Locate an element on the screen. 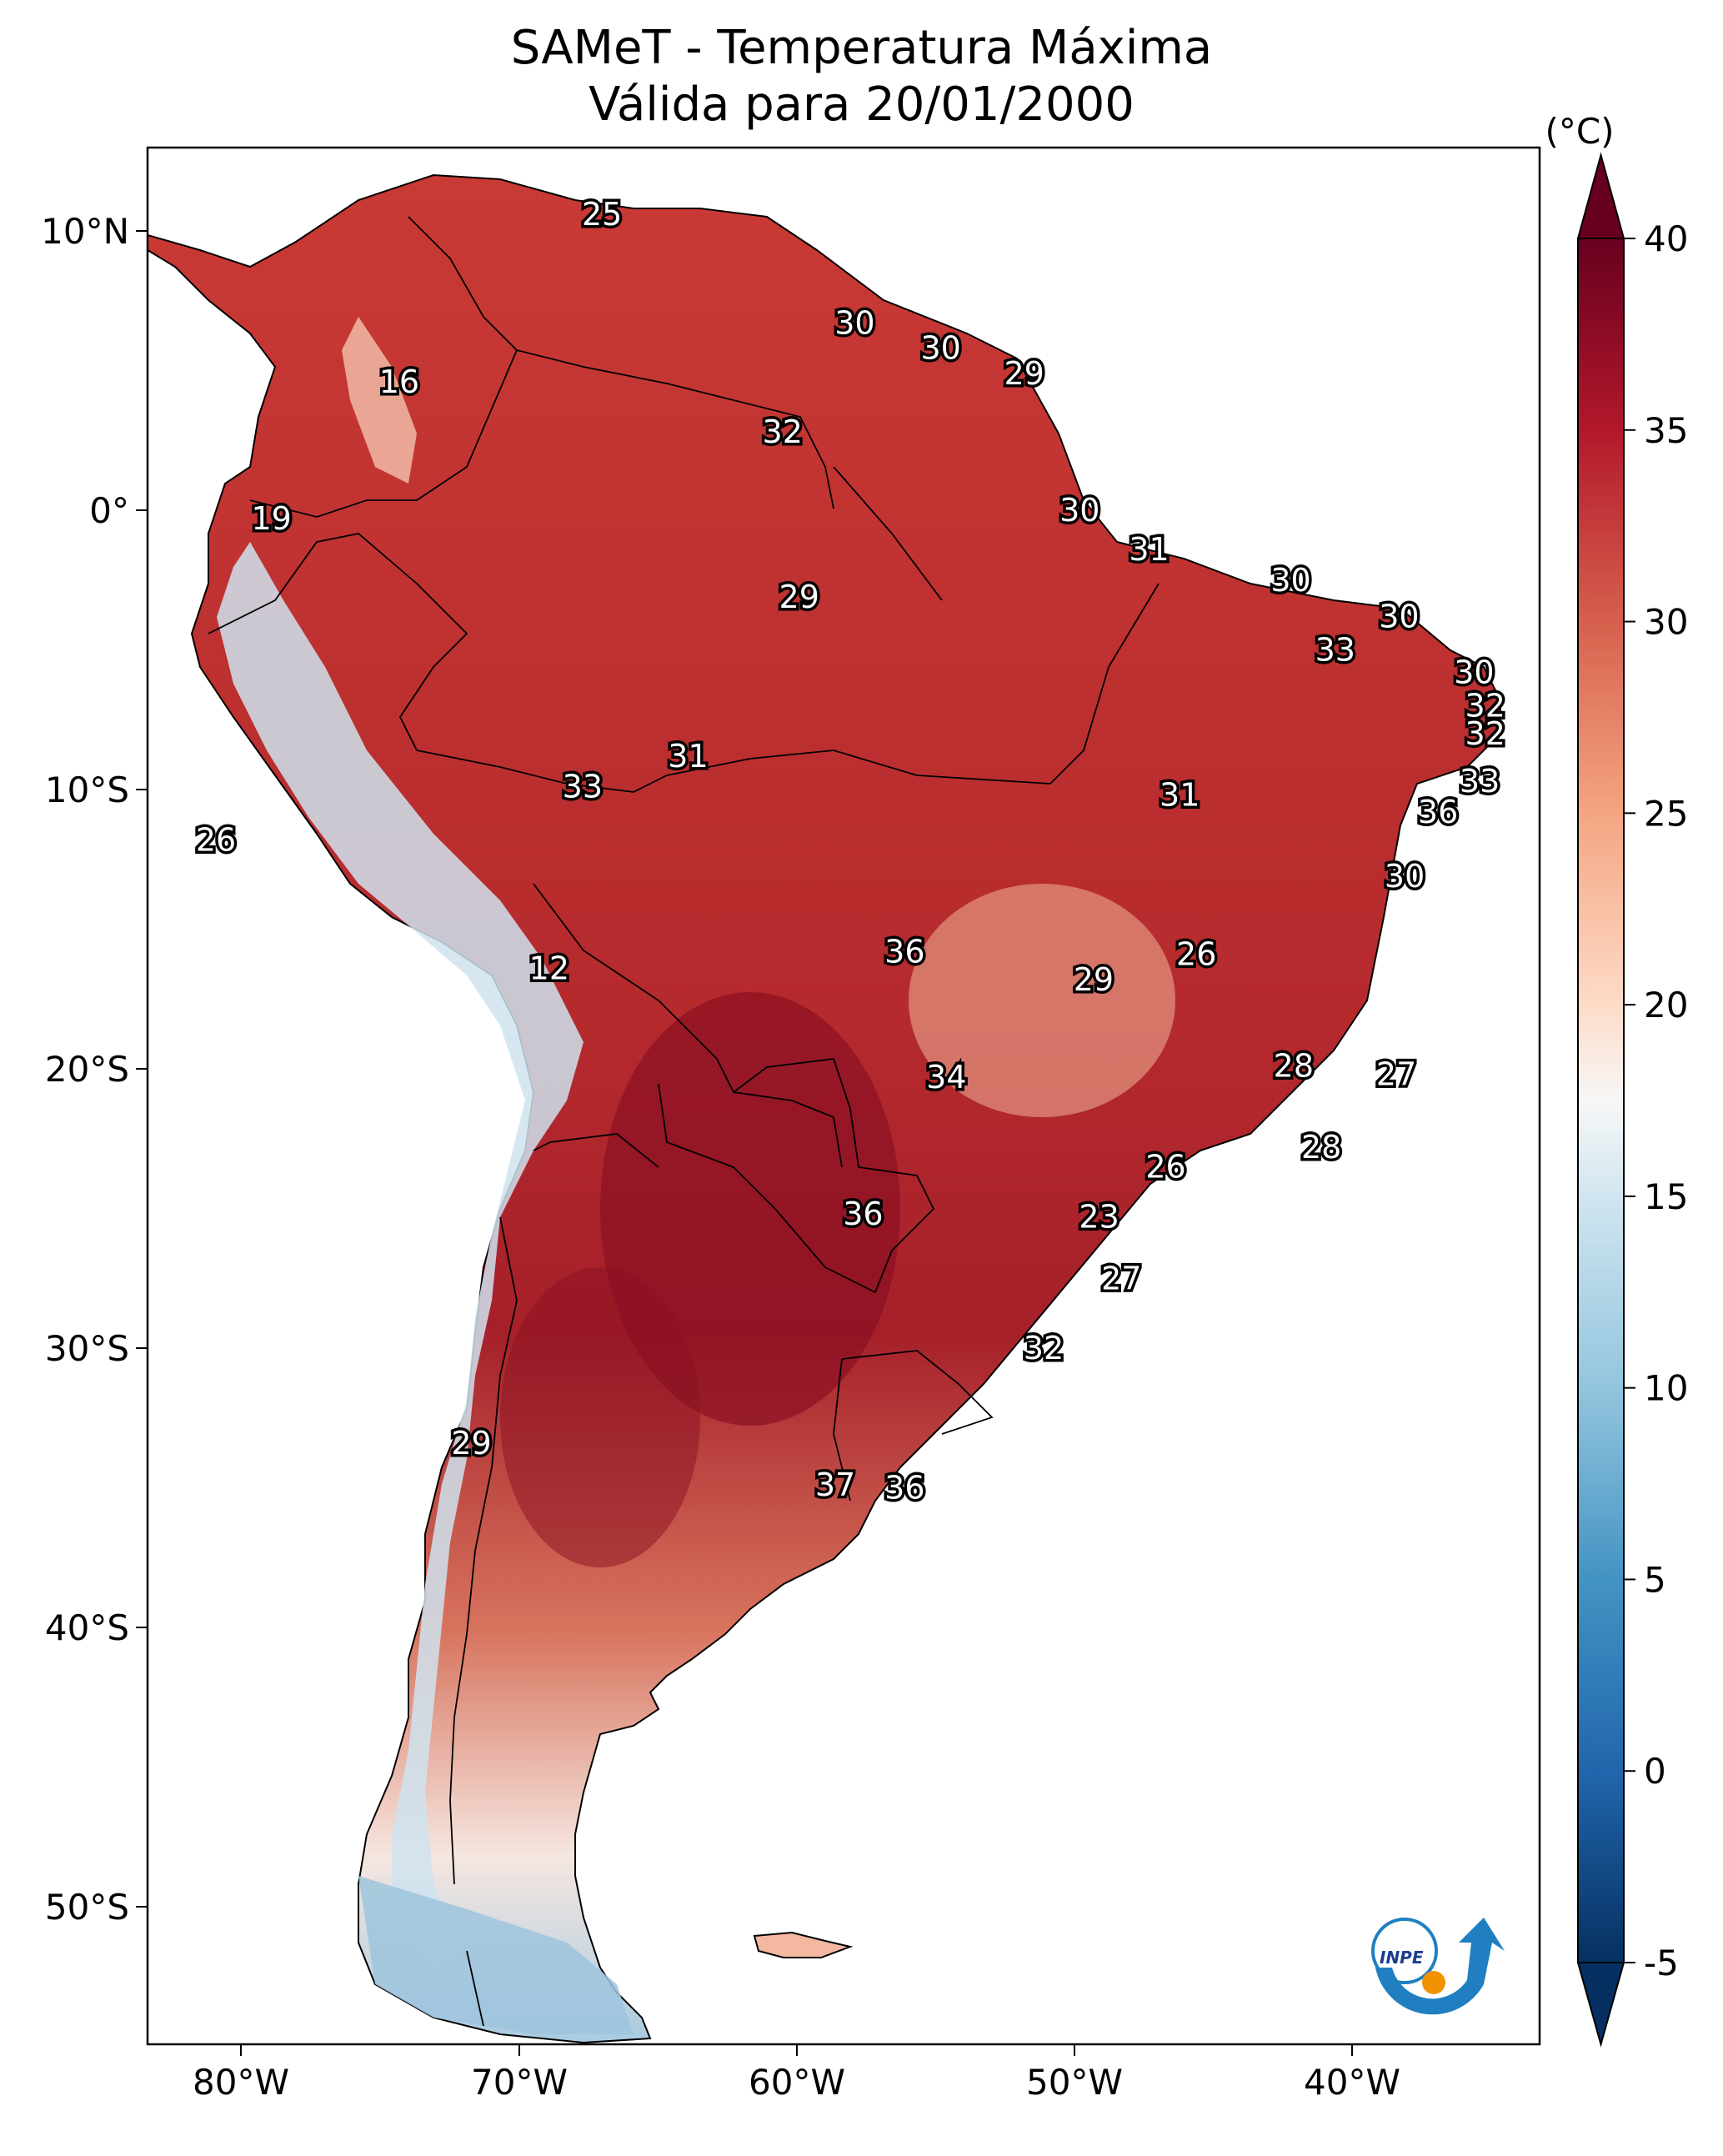 This screenshot has height=2156, width=1723. contour-label: 25 is located at coordinates (602, 214).